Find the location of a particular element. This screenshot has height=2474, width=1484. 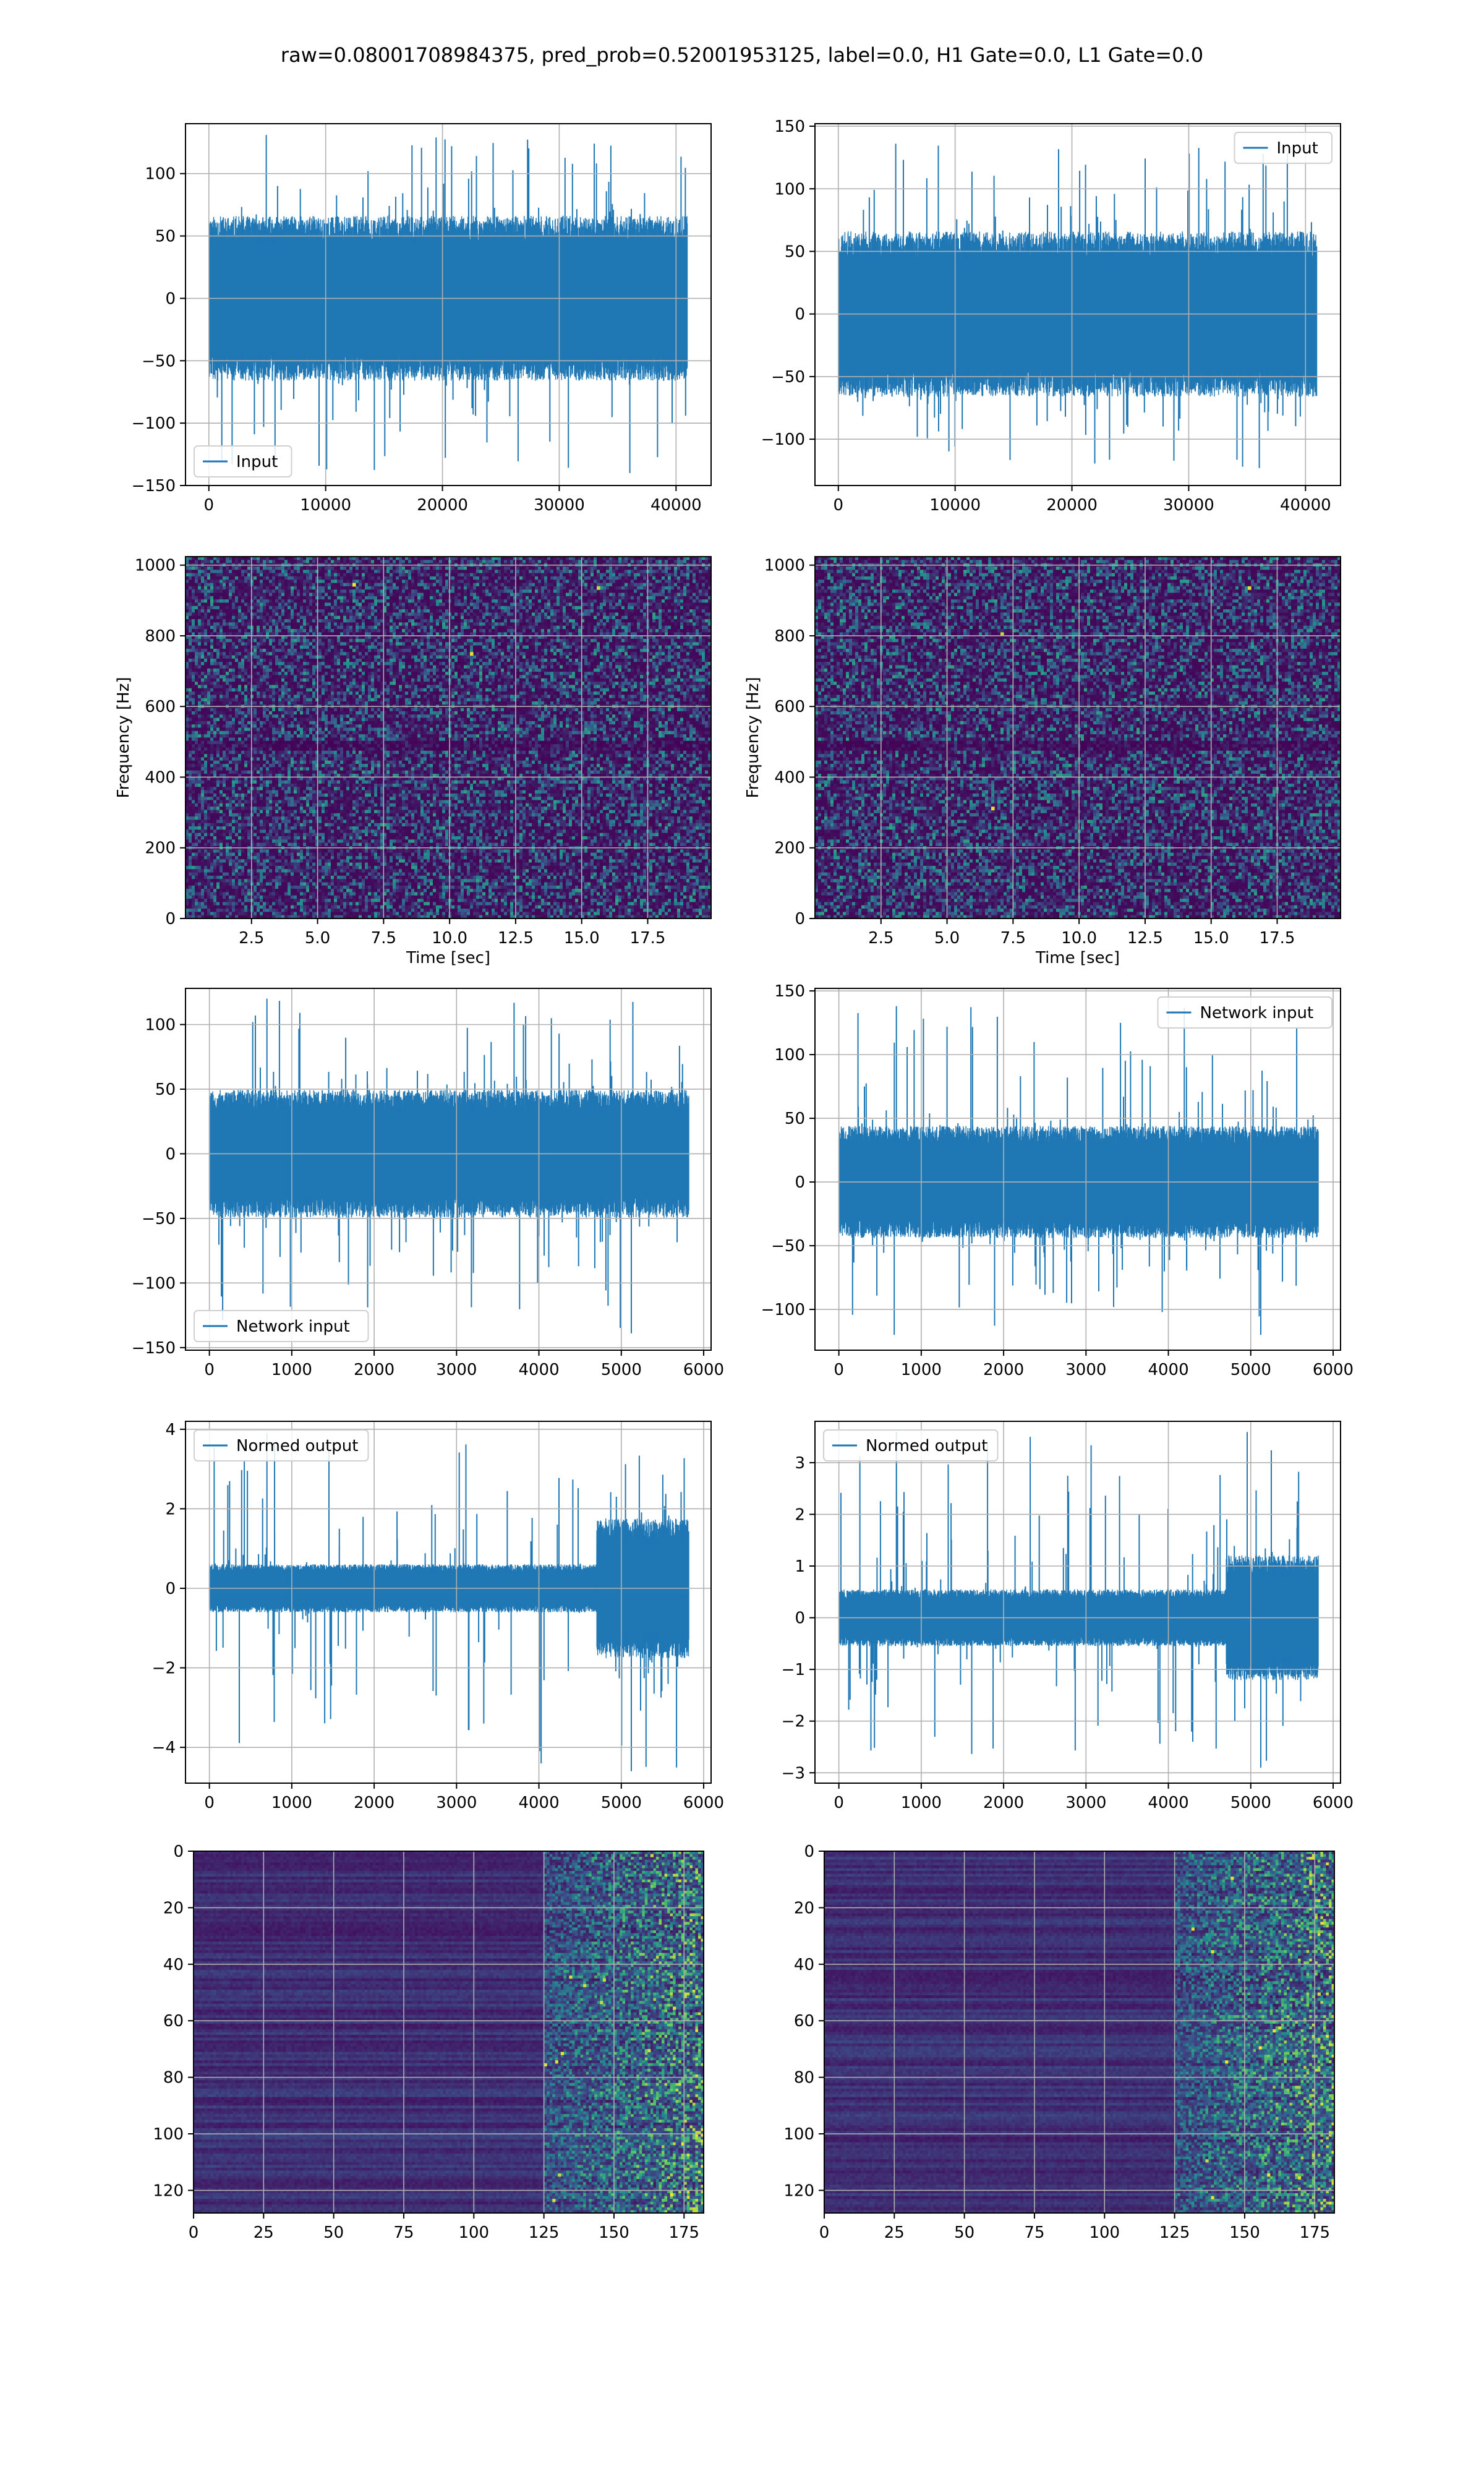

y-tick-label: −4 is located at coordinates (164, 1748).